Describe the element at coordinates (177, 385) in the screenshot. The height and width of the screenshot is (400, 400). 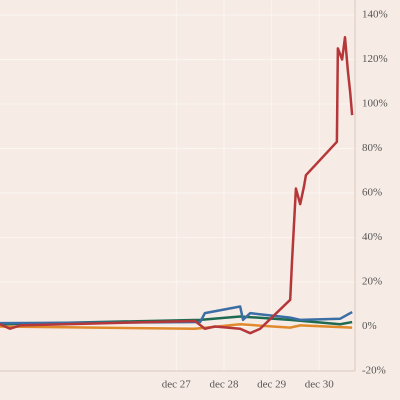
I see `x-tick-label: dec 27` at that location.